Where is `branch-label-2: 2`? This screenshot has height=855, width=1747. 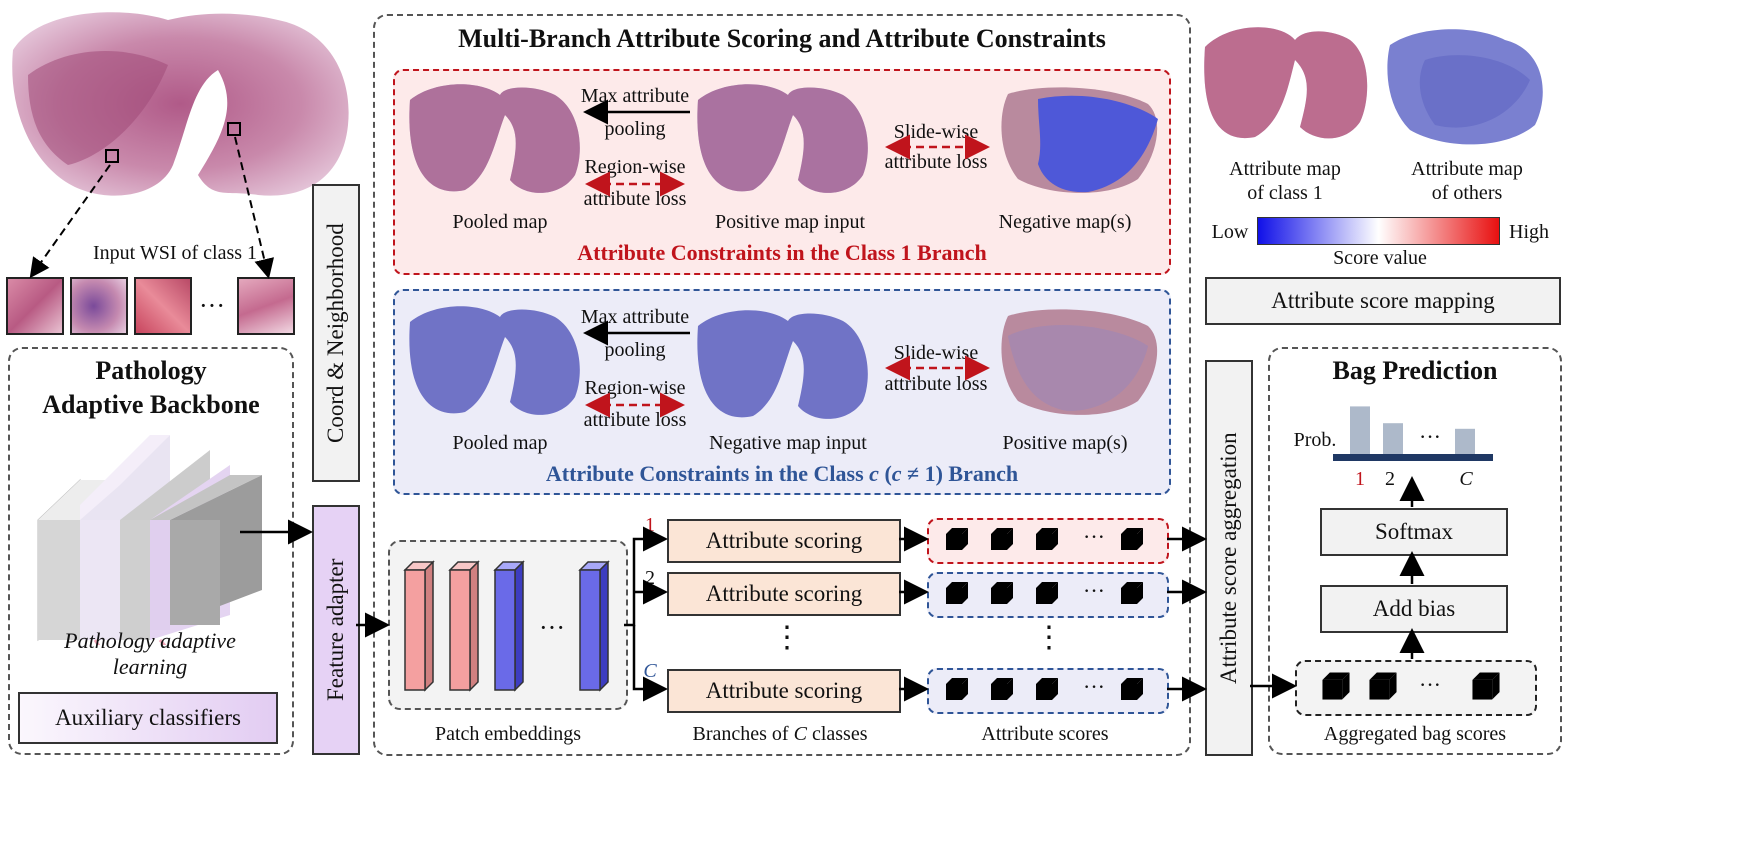 branch-label-2: 2 is located at coordinates (650, 578).